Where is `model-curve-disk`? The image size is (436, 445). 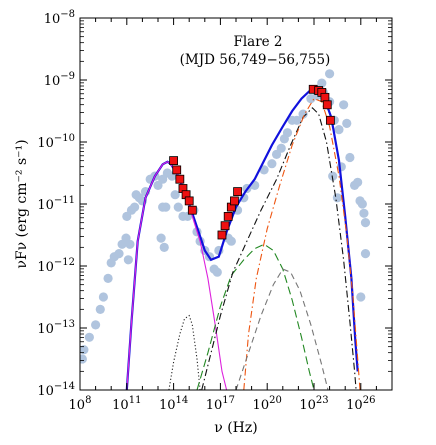
model-curve-disk is located at coordinates (184, 352).